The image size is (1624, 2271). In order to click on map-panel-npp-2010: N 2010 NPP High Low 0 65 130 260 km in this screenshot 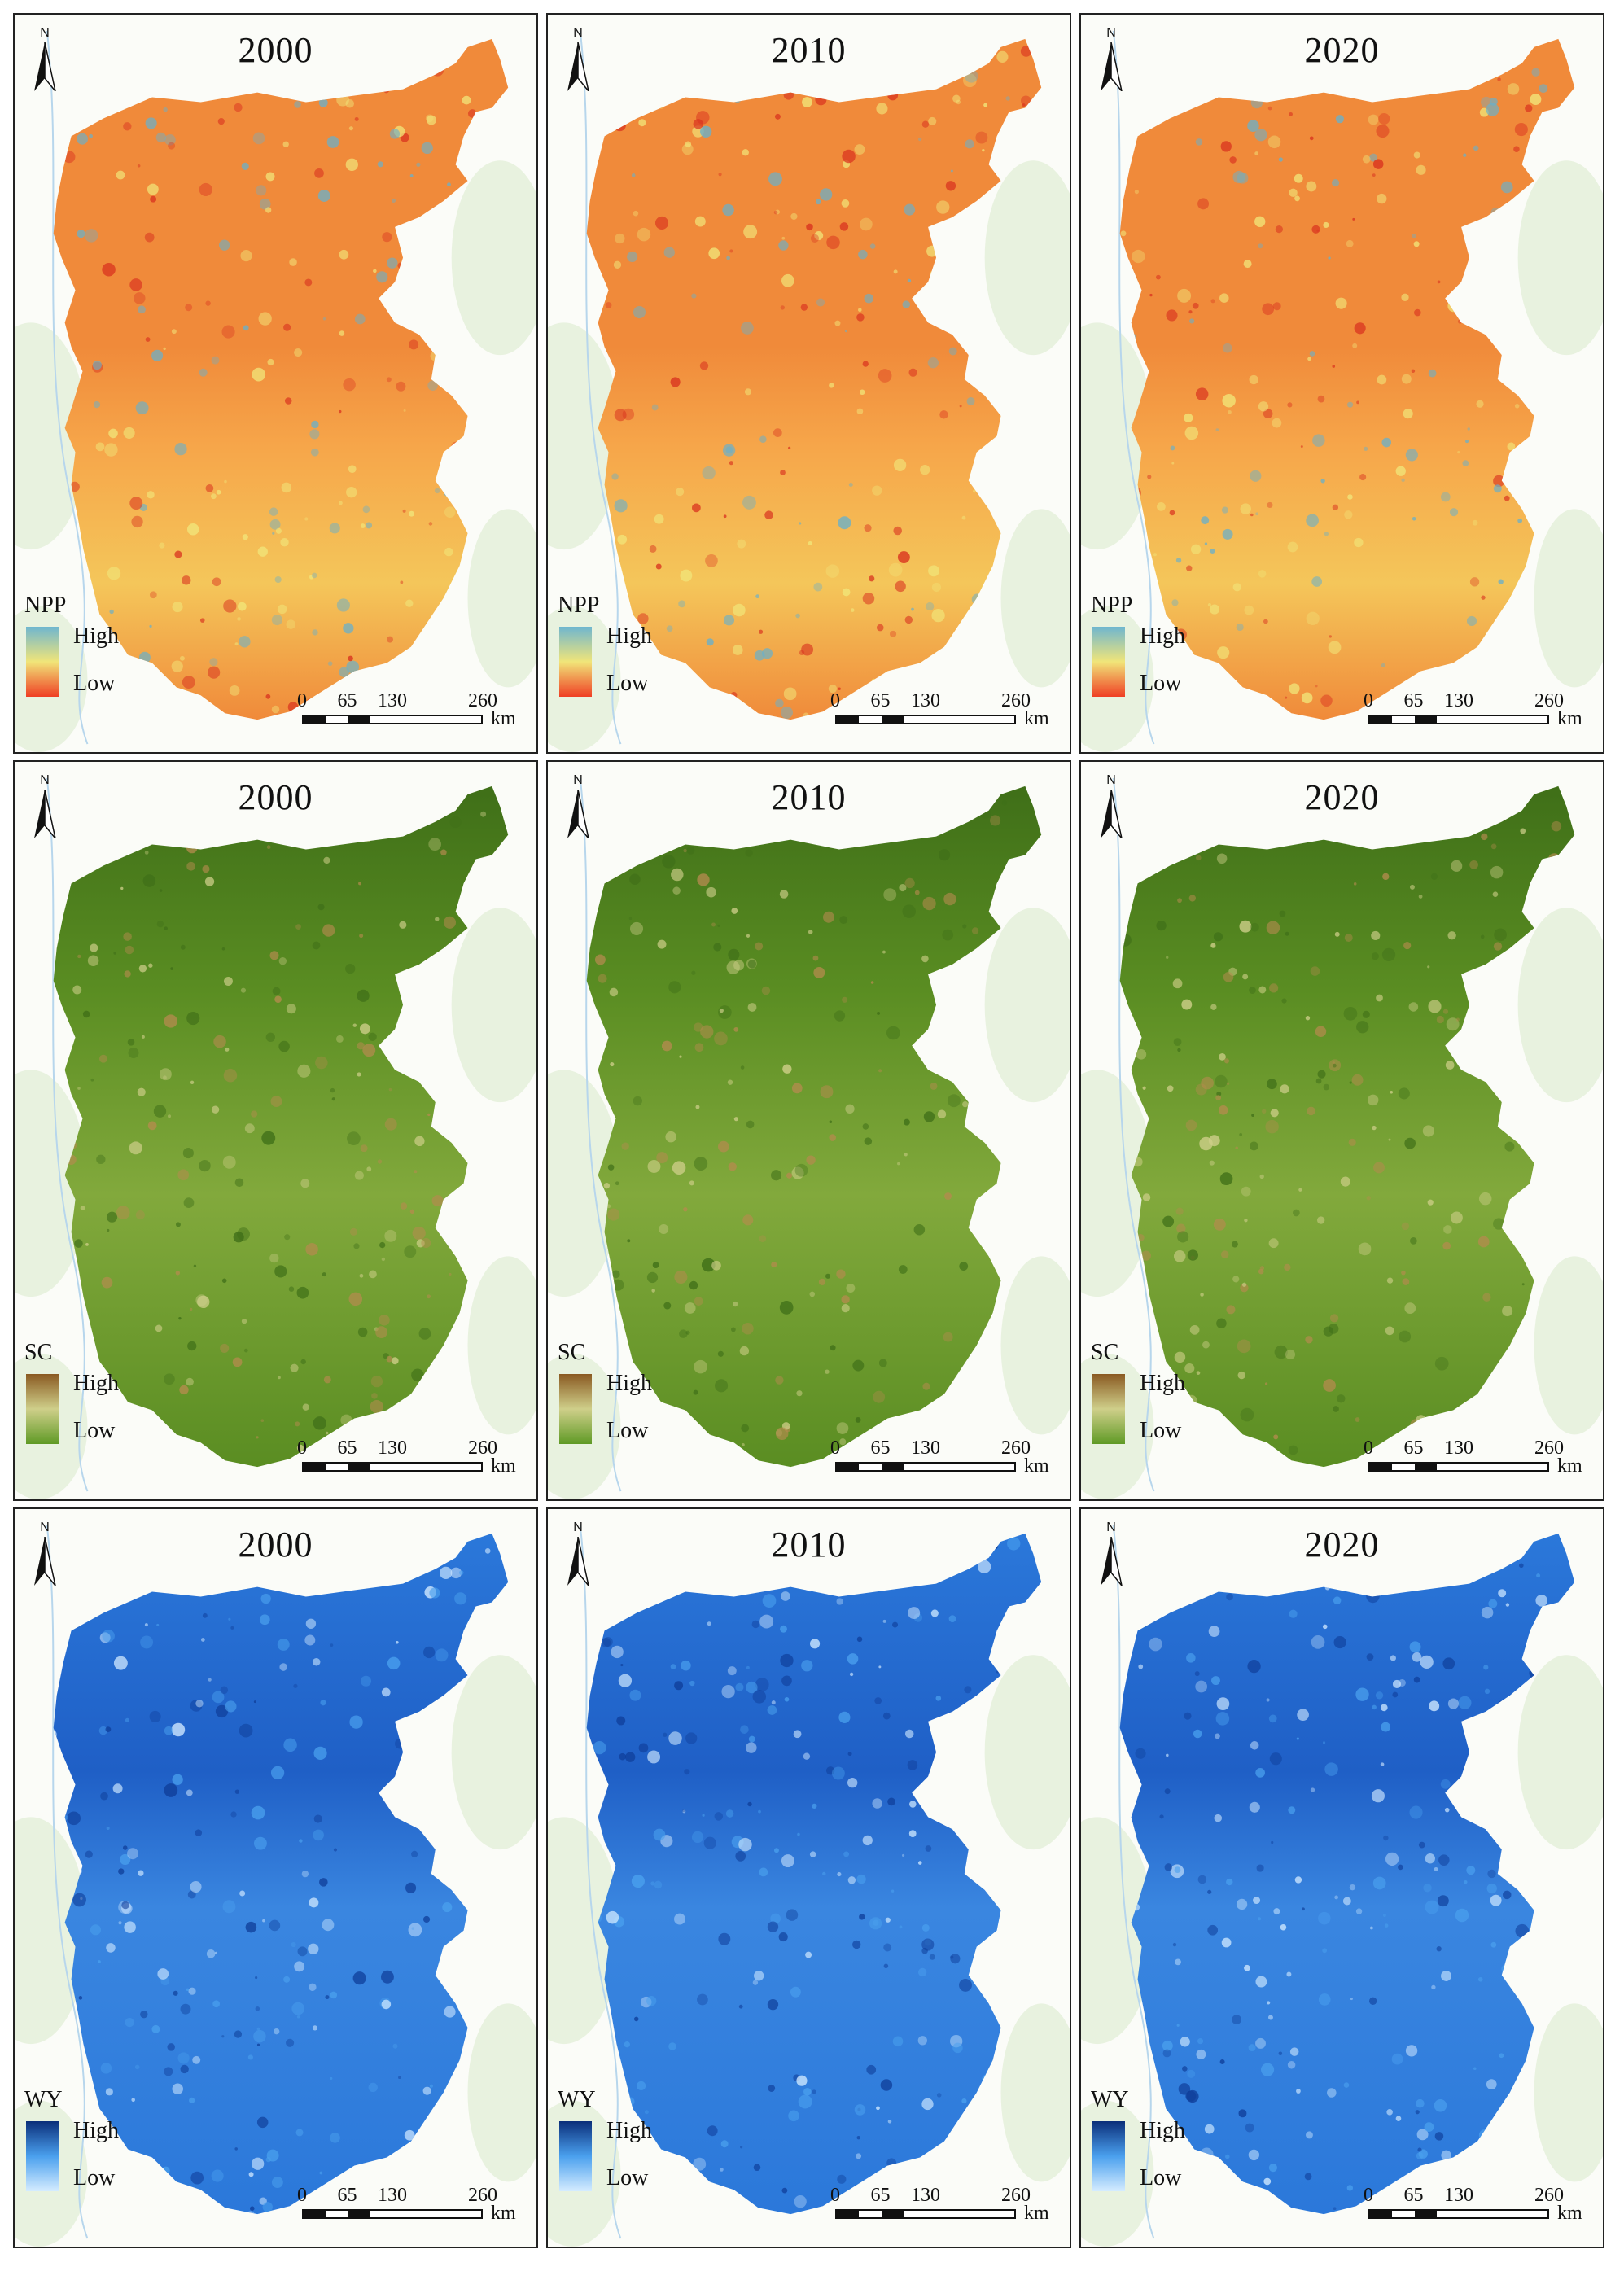, I will do `click(808, 383)`.